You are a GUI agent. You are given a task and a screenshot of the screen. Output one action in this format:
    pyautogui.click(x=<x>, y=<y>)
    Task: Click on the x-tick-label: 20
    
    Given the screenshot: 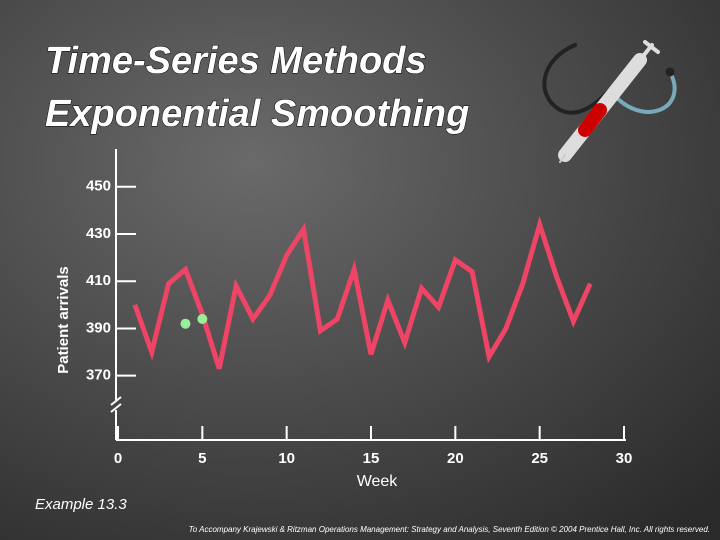 What is the action you would take?
    pyautogui.click(x=455, y=458)
    